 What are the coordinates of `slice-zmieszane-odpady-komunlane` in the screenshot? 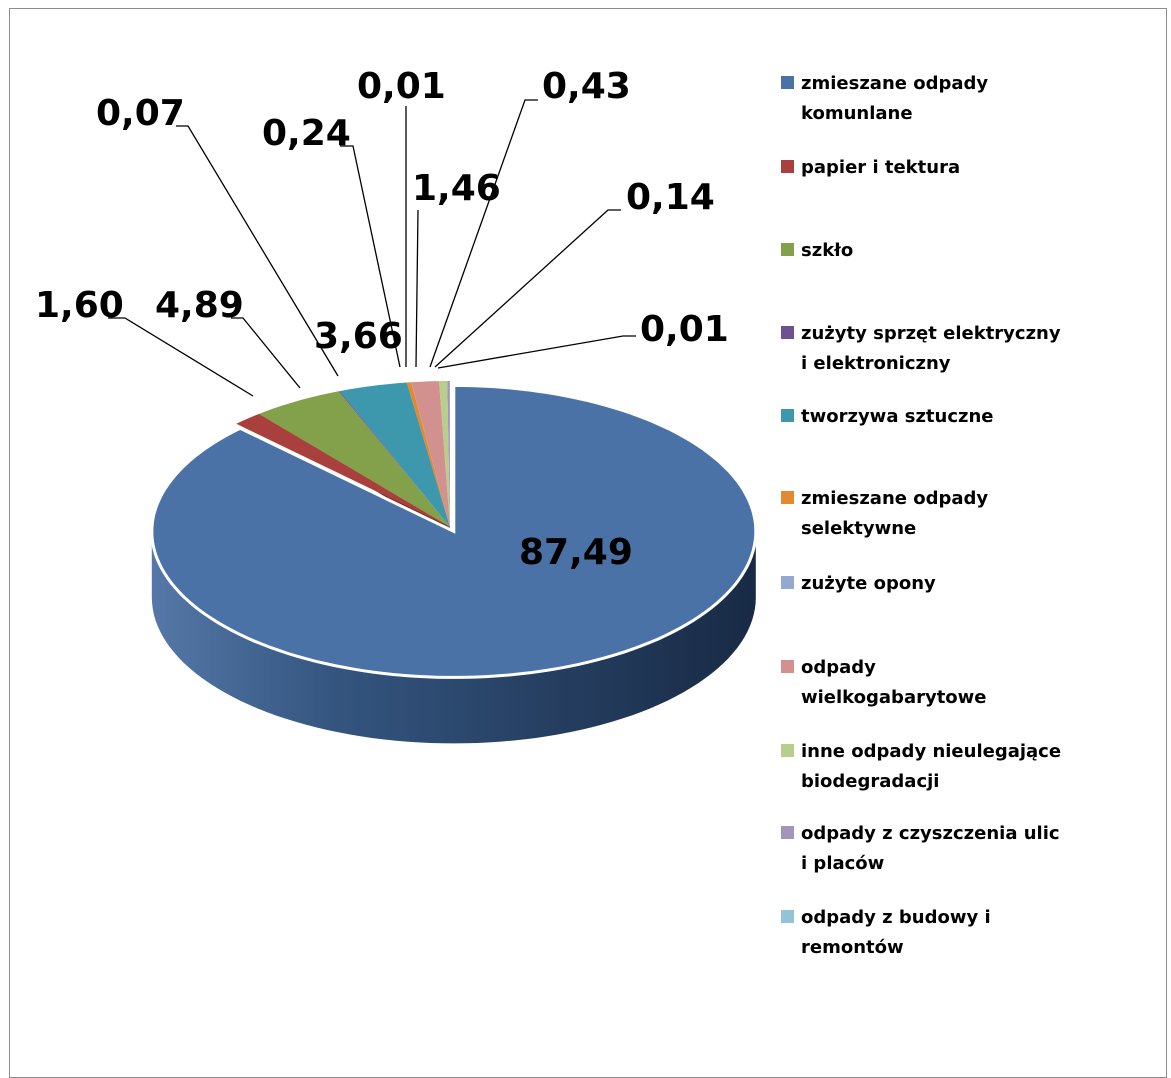 It's located at (454, 531).